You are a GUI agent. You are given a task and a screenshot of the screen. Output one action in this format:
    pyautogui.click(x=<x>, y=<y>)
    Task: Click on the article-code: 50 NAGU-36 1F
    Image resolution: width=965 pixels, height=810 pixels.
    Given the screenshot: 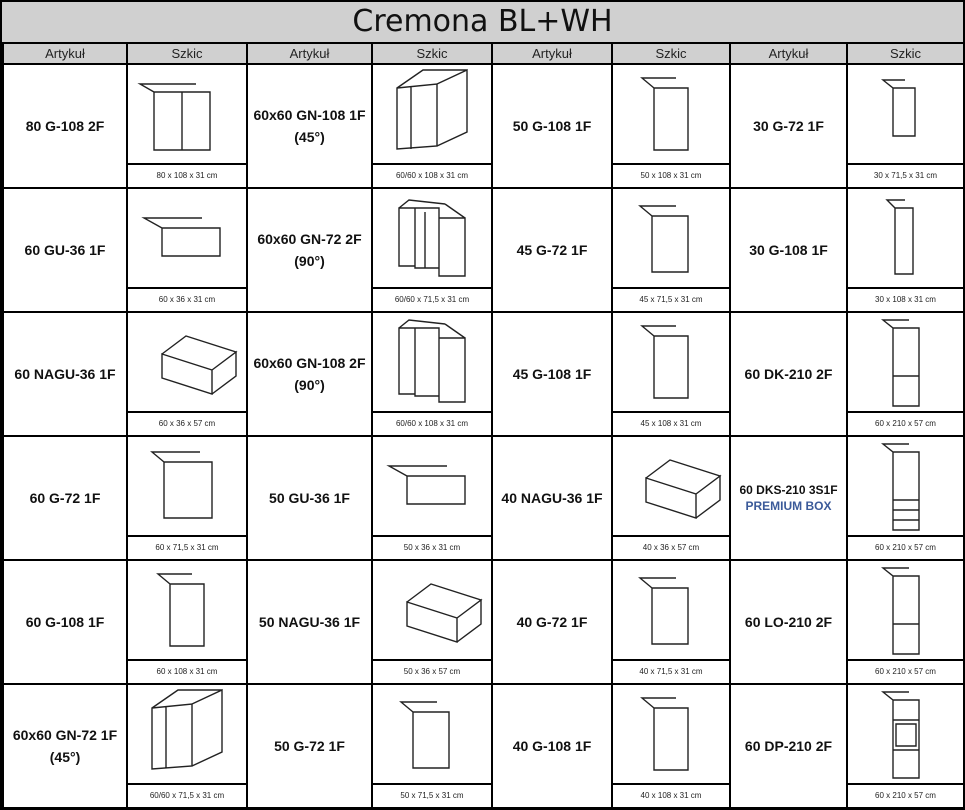 What is the action you would take?
    pyautogui.click(x=309, y=622)
    